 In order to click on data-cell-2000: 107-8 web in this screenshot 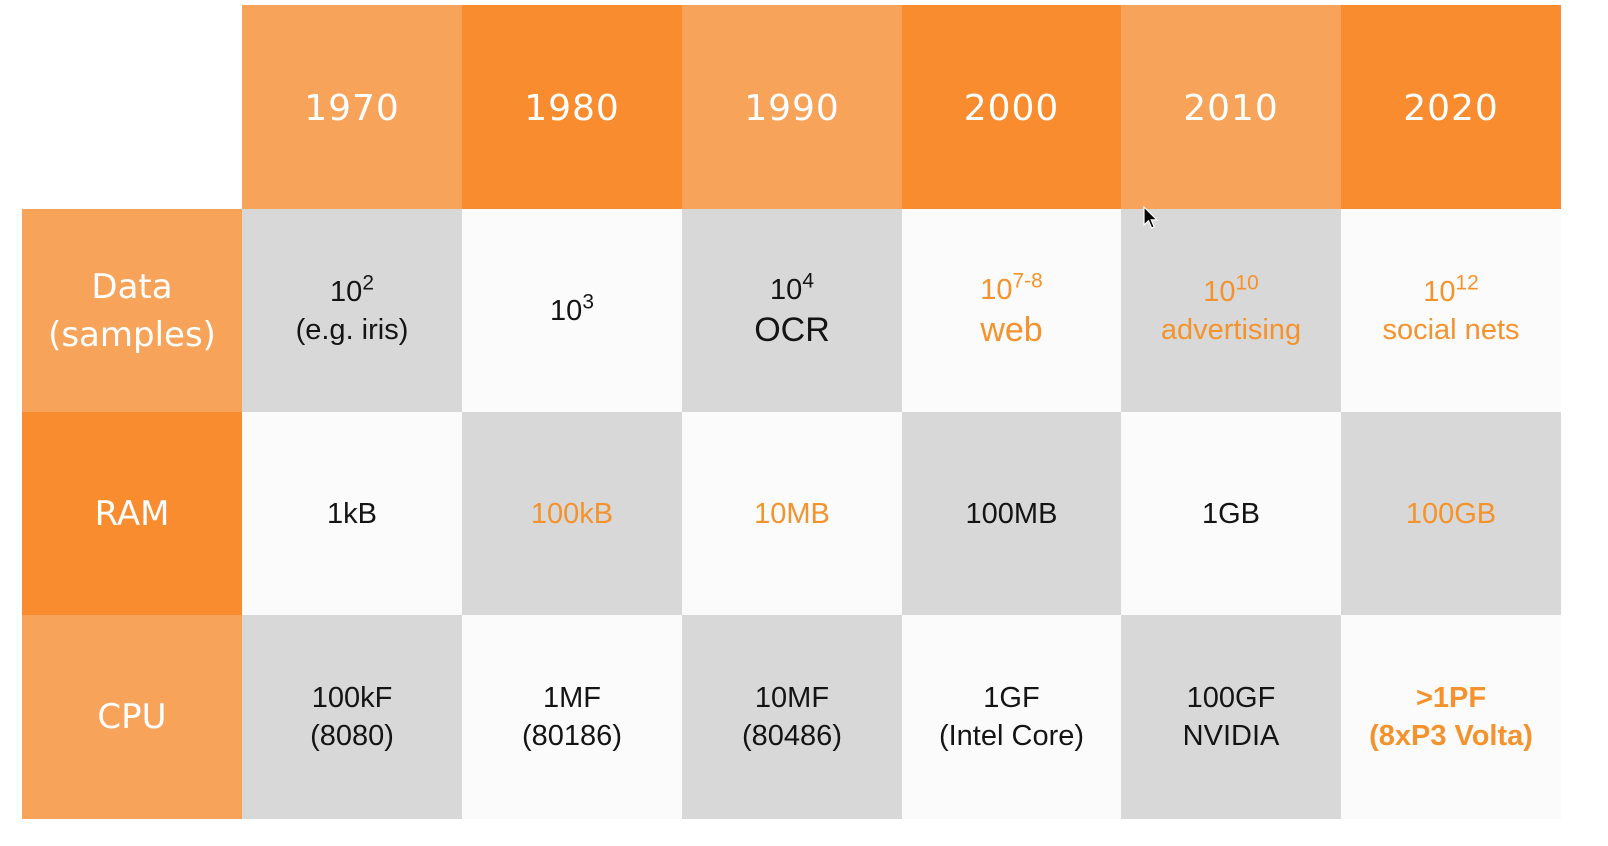, I will do `click(1011, 310)`.